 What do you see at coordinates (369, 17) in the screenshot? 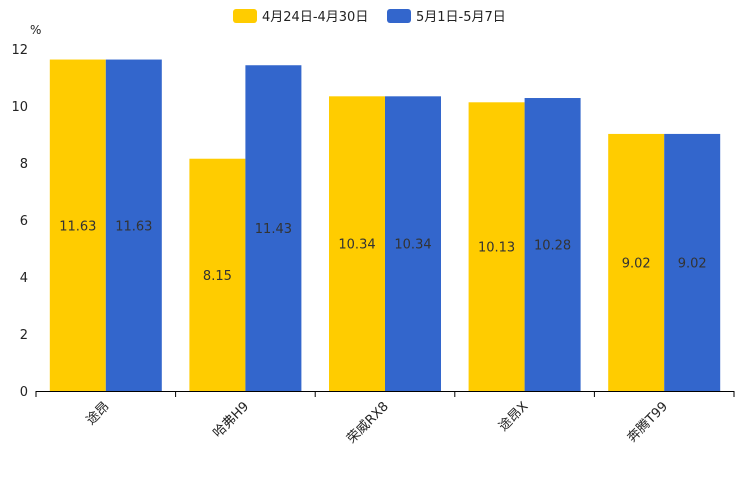
I see `legend: 4月24日-4月30日 5月1日-5月7日` at bounding box center [369, 17].